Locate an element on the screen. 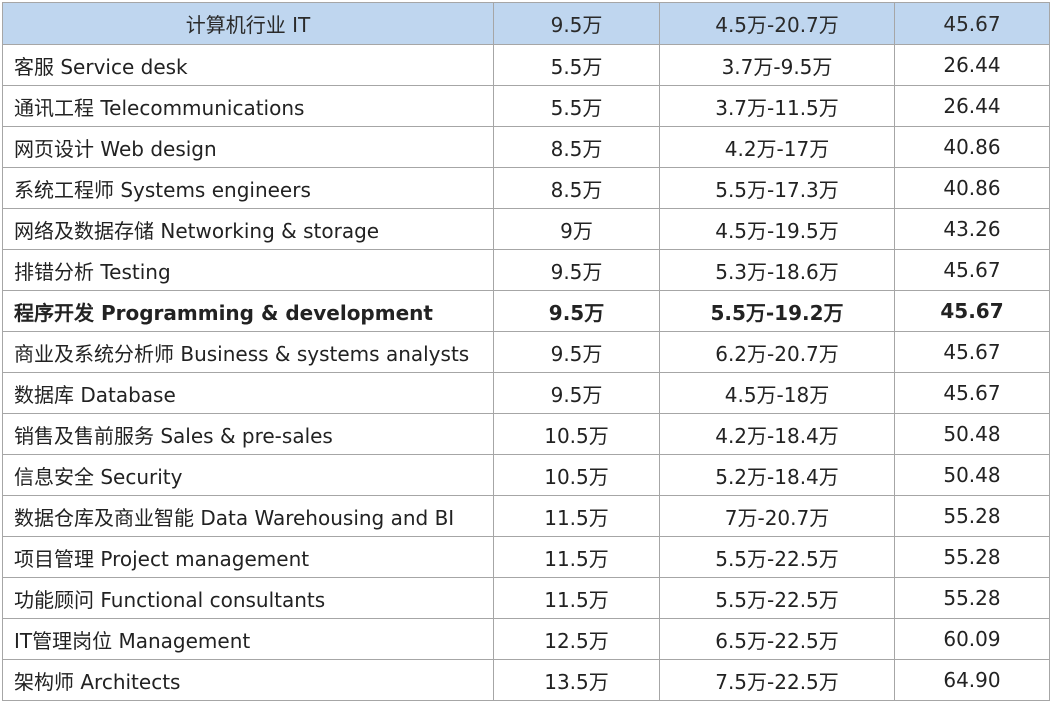 The image size is (1051, 701). index-cell: 43.26 is located at coordinates (972, 229).